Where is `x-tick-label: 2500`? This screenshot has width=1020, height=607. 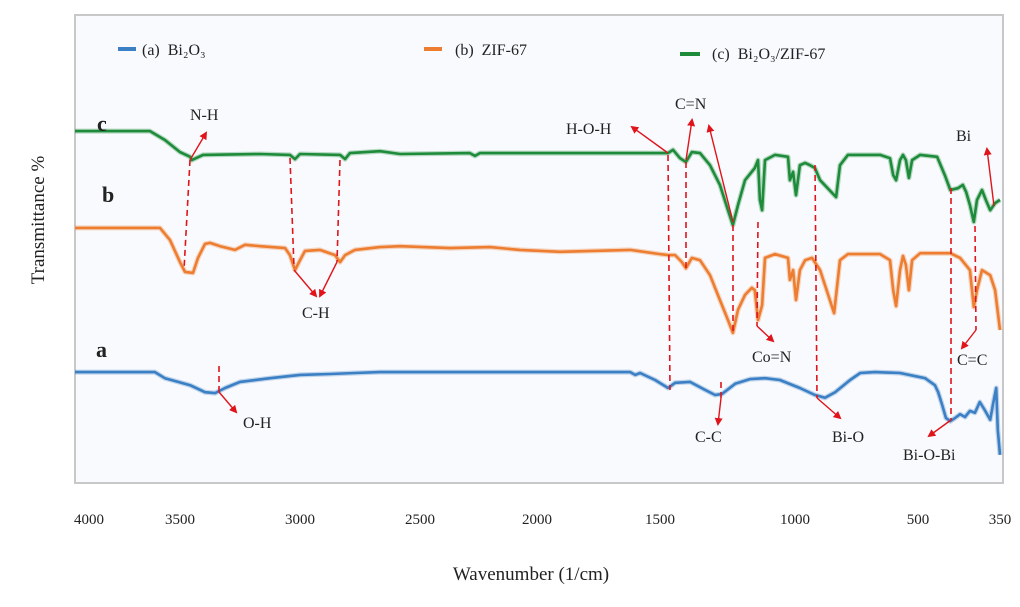 x-tick-label: 2500 is located at coordinates (420, 520).